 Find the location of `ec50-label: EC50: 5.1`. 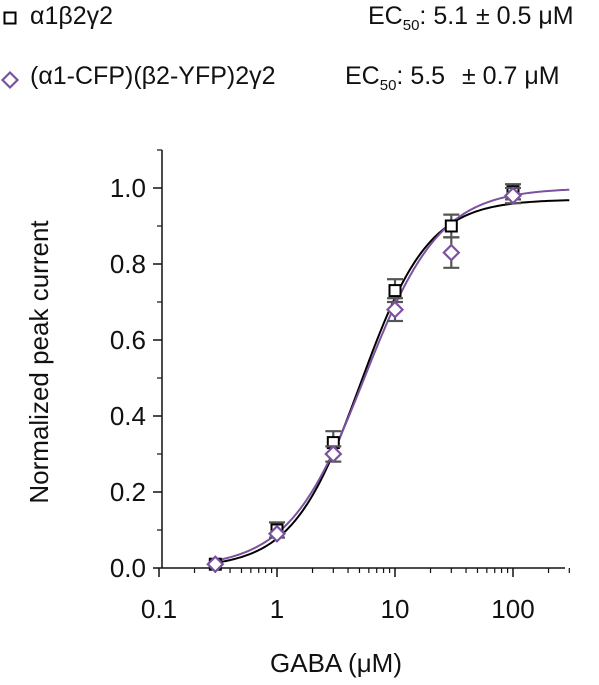

ec50-label: EC50: 5.1 is located at coordinates (418, 18).